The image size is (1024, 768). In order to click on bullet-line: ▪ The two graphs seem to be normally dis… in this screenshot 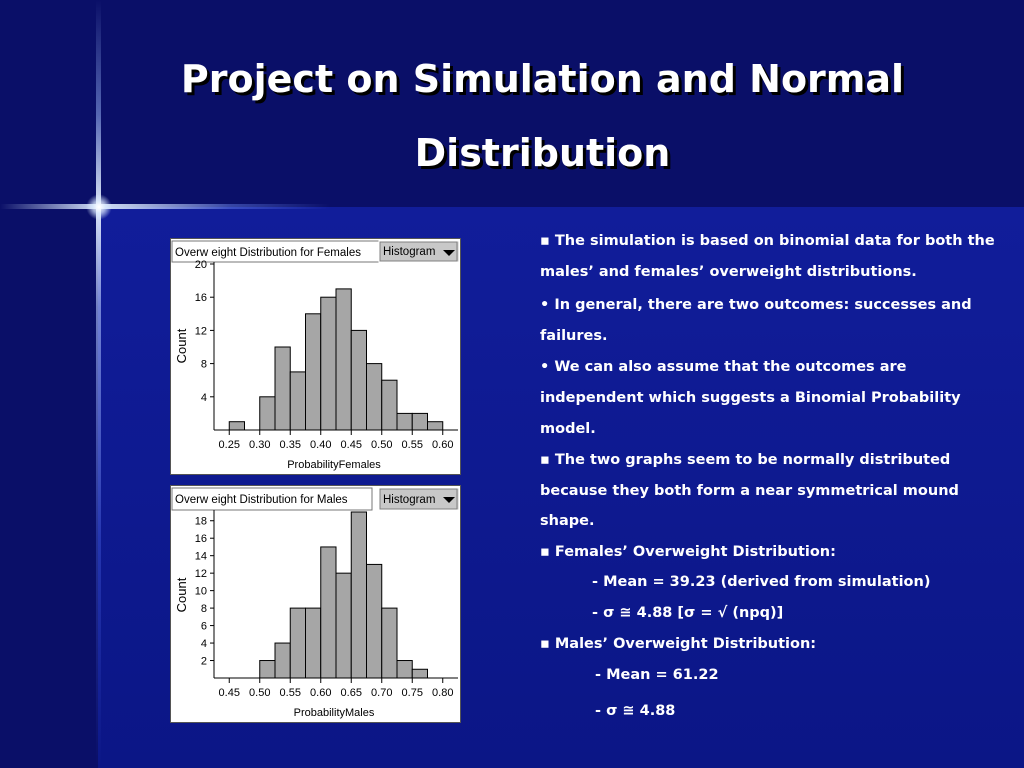, I will do `click(745, 460)`.